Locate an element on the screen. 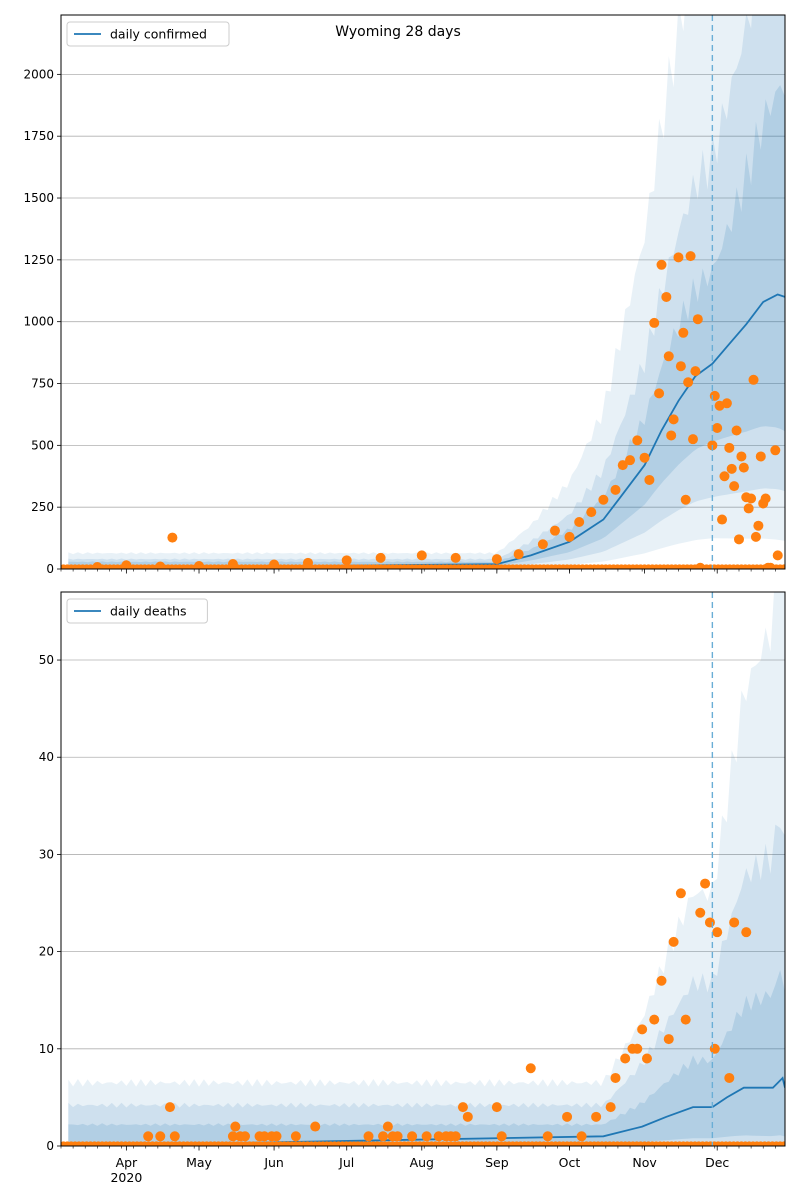 Image resolution: width=800 pixels, height=1204 pixels. x-axis: Apr May Jun Jul Aug Sep Oct Nov Dec 2020 is located at coordinates (419, 1170).